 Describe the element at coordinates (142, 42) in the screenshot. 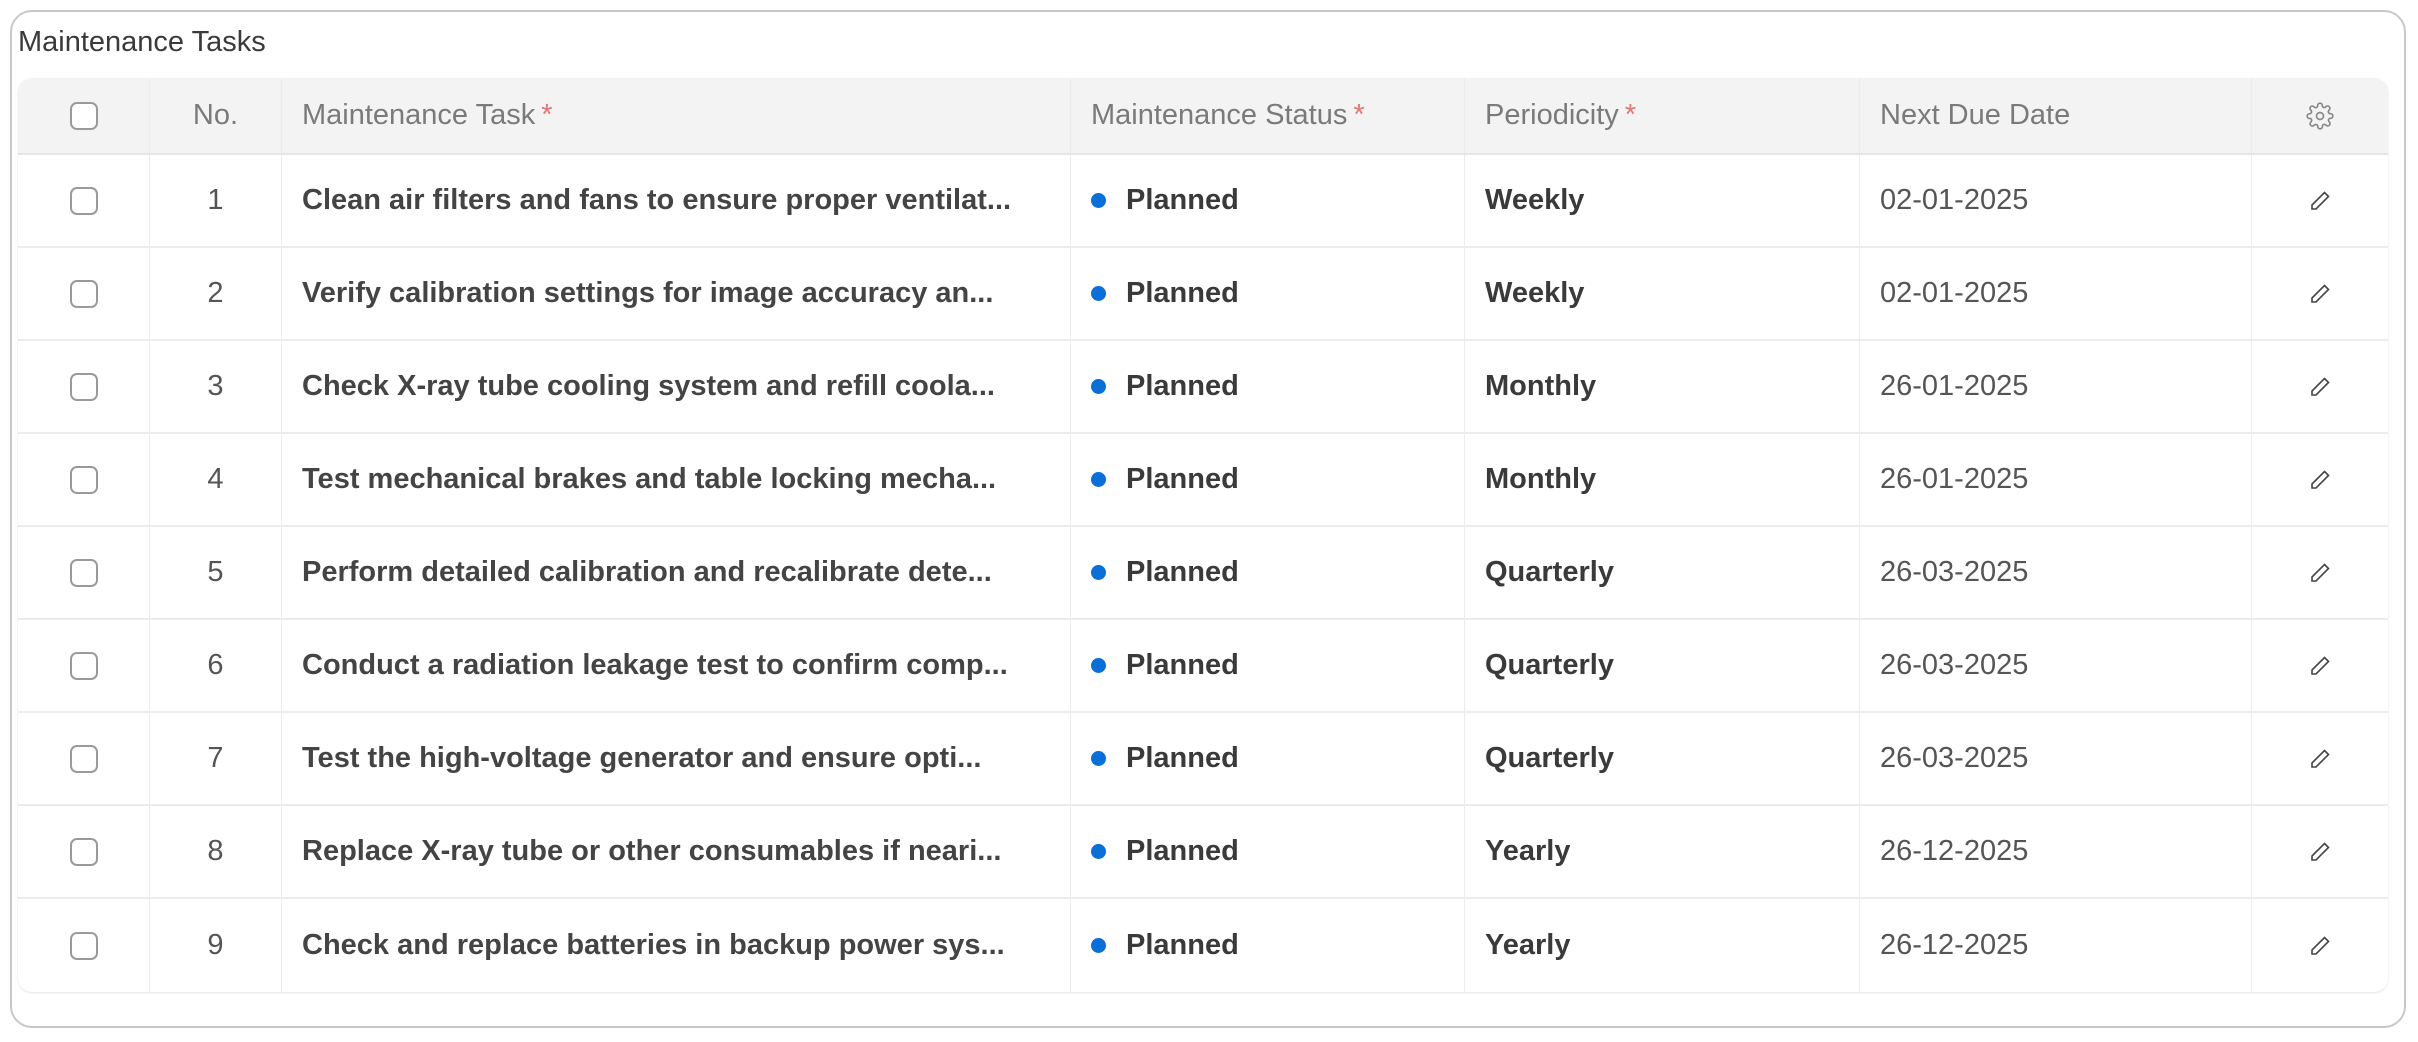

I see `section-title: Maintenance Tasks` at that location.